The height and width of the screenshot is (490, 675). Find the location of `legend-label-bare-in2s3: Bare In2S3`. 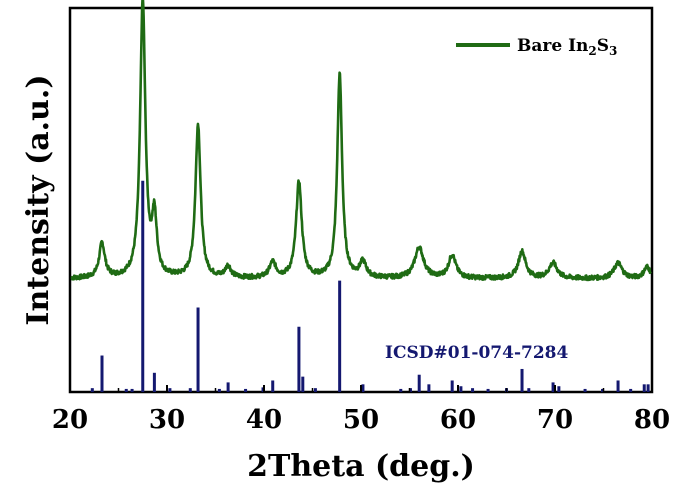

legend-label-bare-in2s3: Bare In2S3 is located at coordinates (567, 47).